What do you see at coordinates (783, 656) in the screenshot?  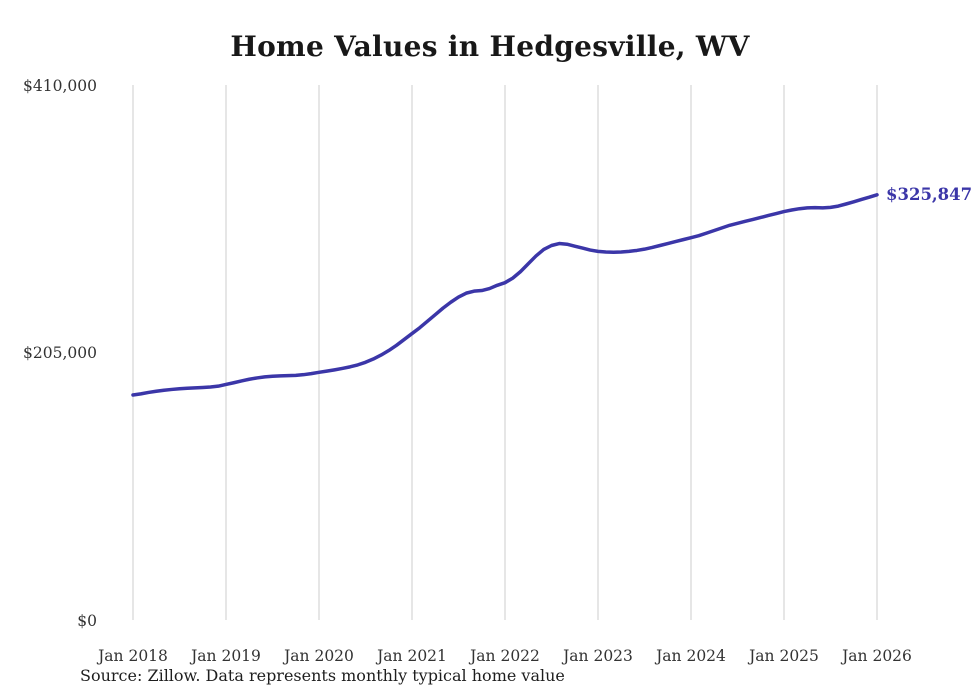 I see `x-tick-label: Jan 2025` at bounding box center [783, 656].